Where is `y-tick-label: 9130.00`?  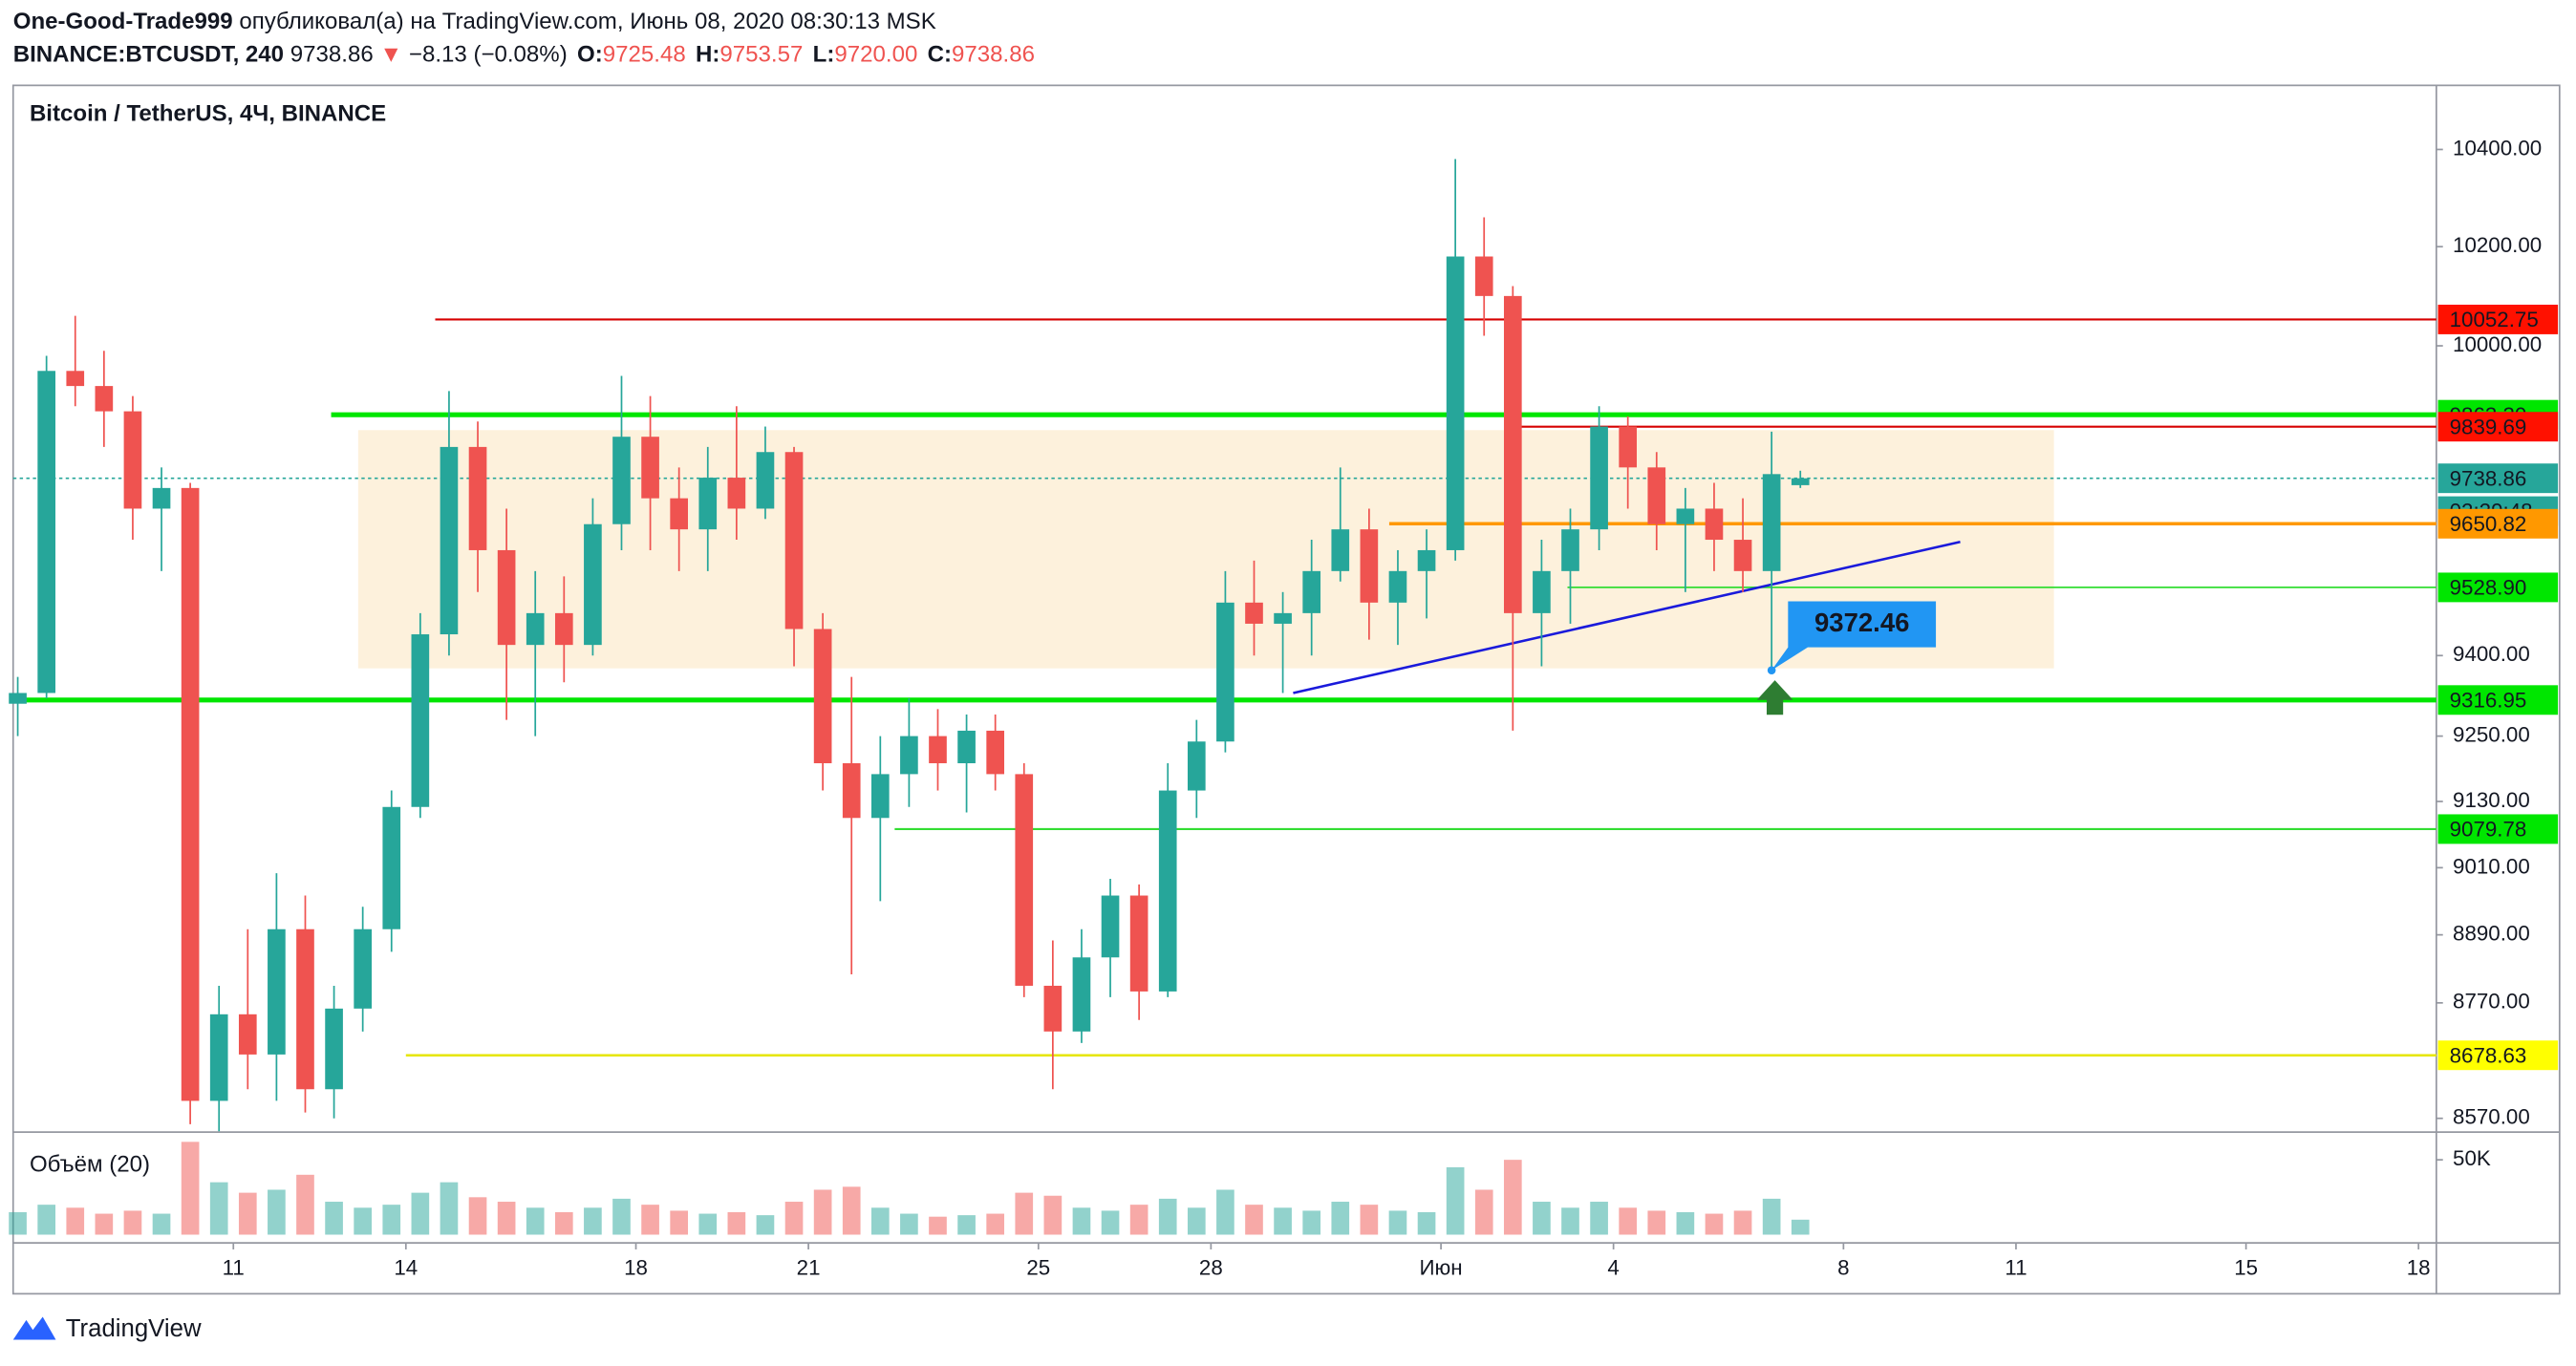
y-tick-label: 9130.00 is located at coordinates (2491, 800).